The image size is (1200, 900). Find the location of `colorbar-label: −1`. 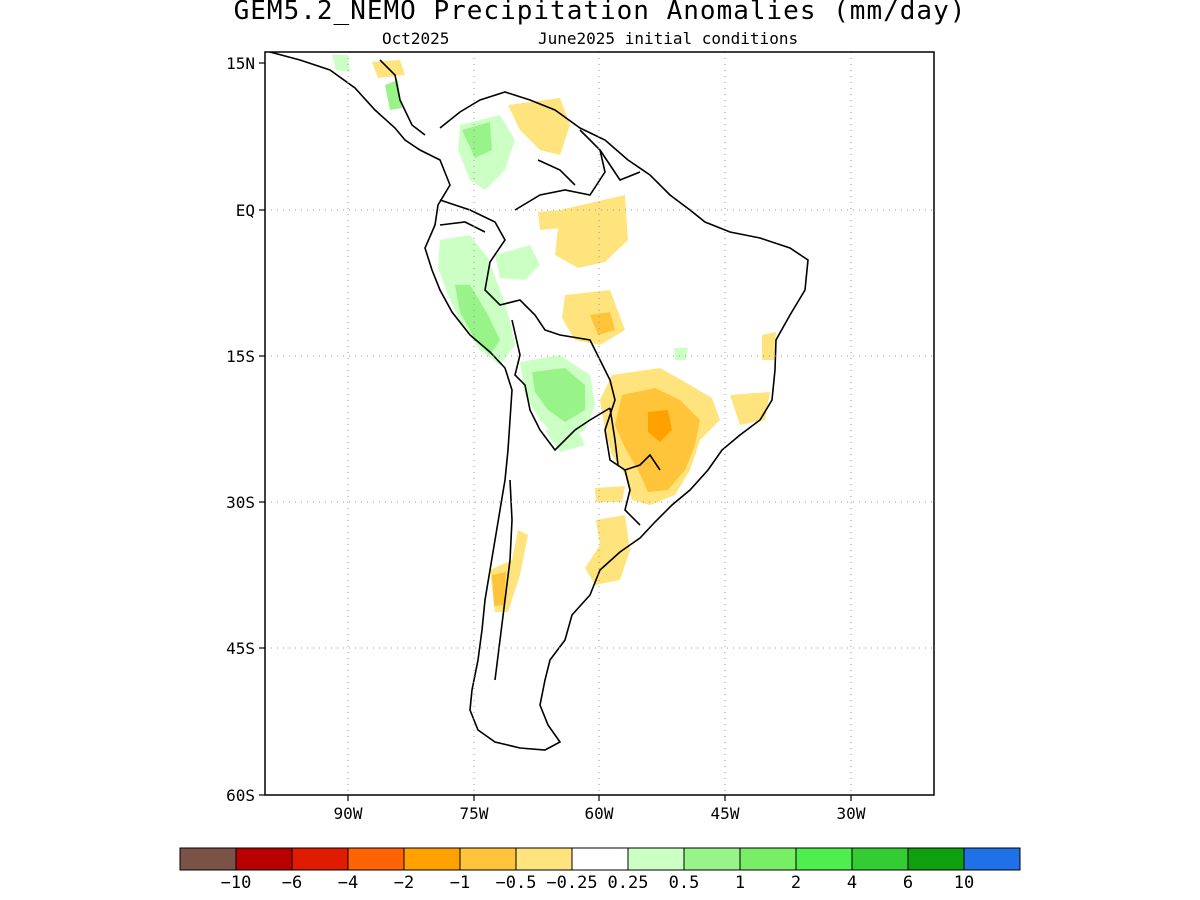

colorbar-label: −1 is located at coordinates (460, 883).